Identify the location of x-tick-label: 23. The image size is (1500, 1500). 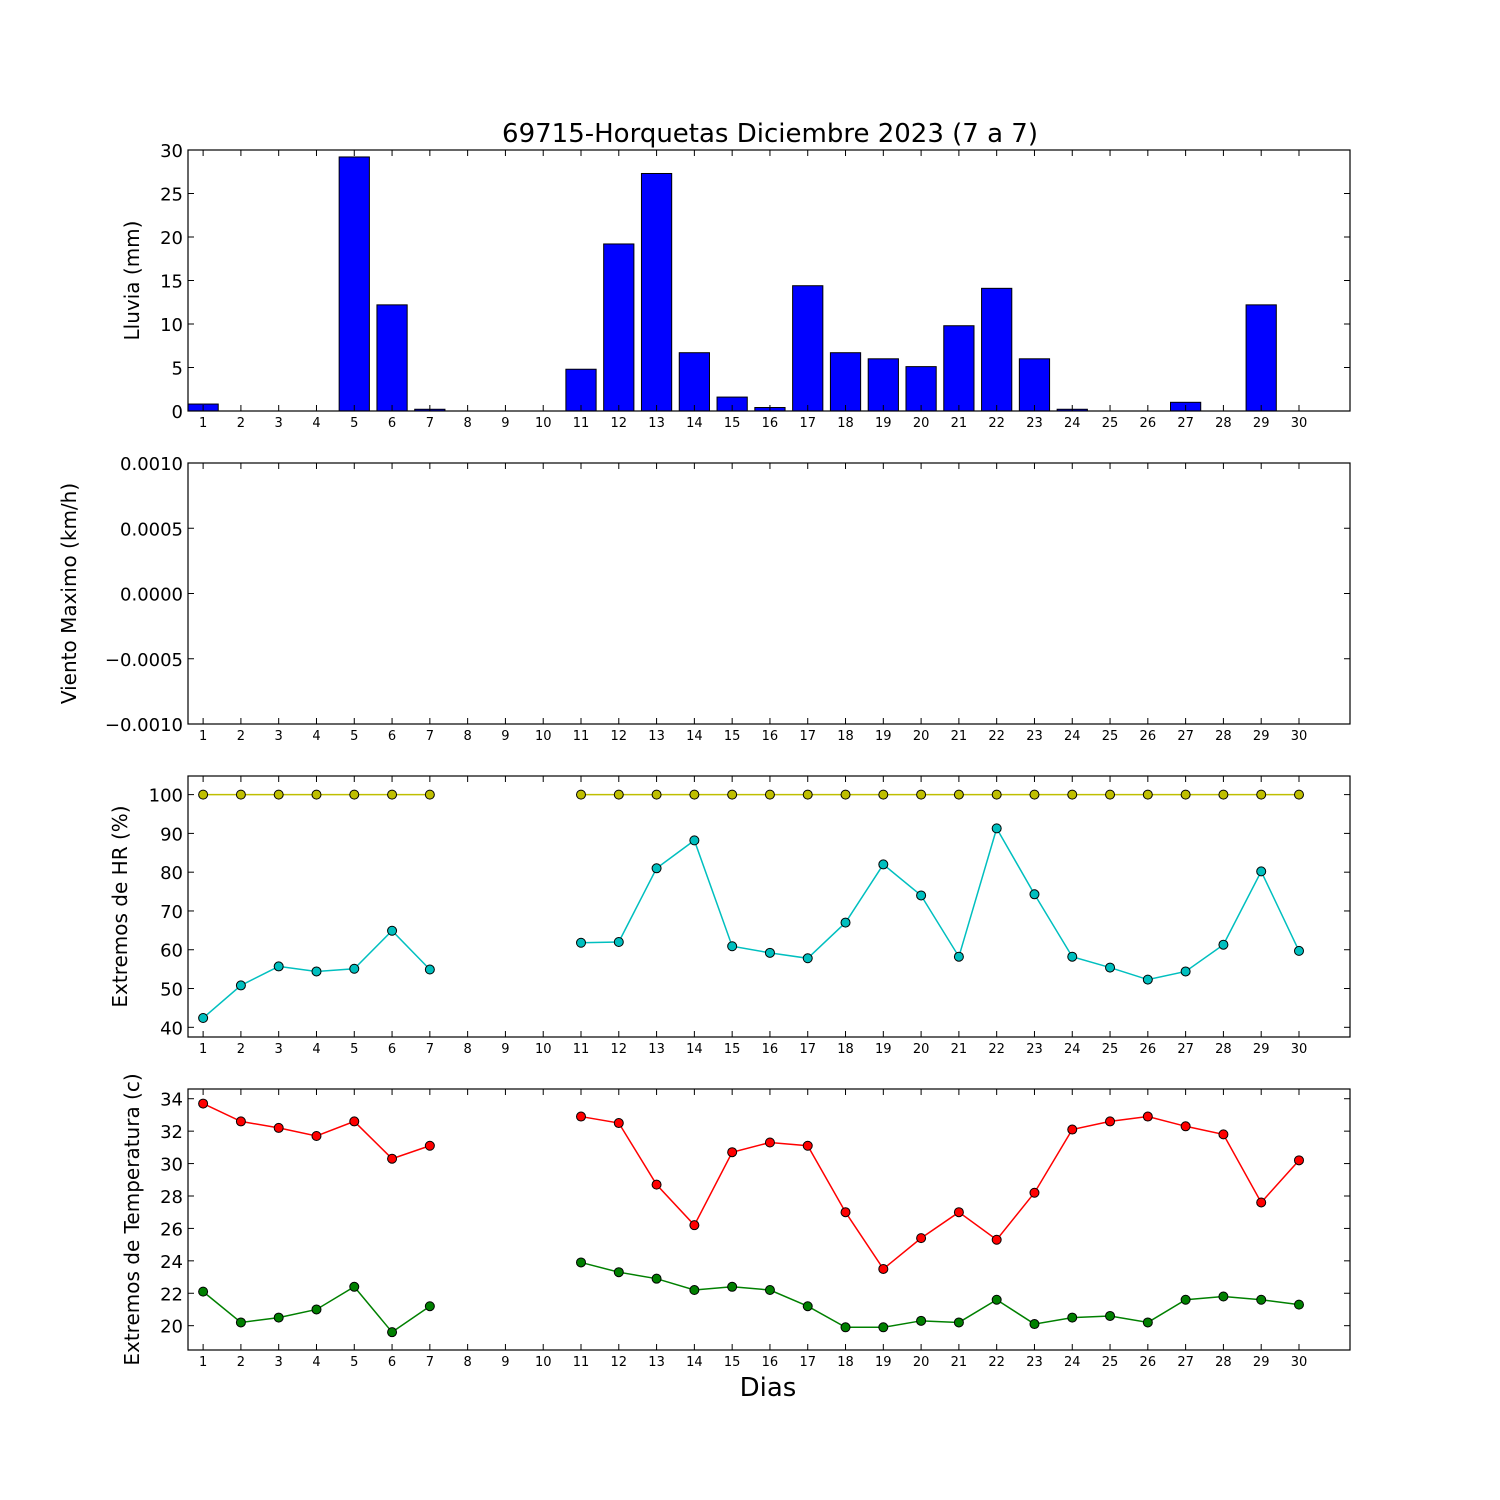
(1034, 423).